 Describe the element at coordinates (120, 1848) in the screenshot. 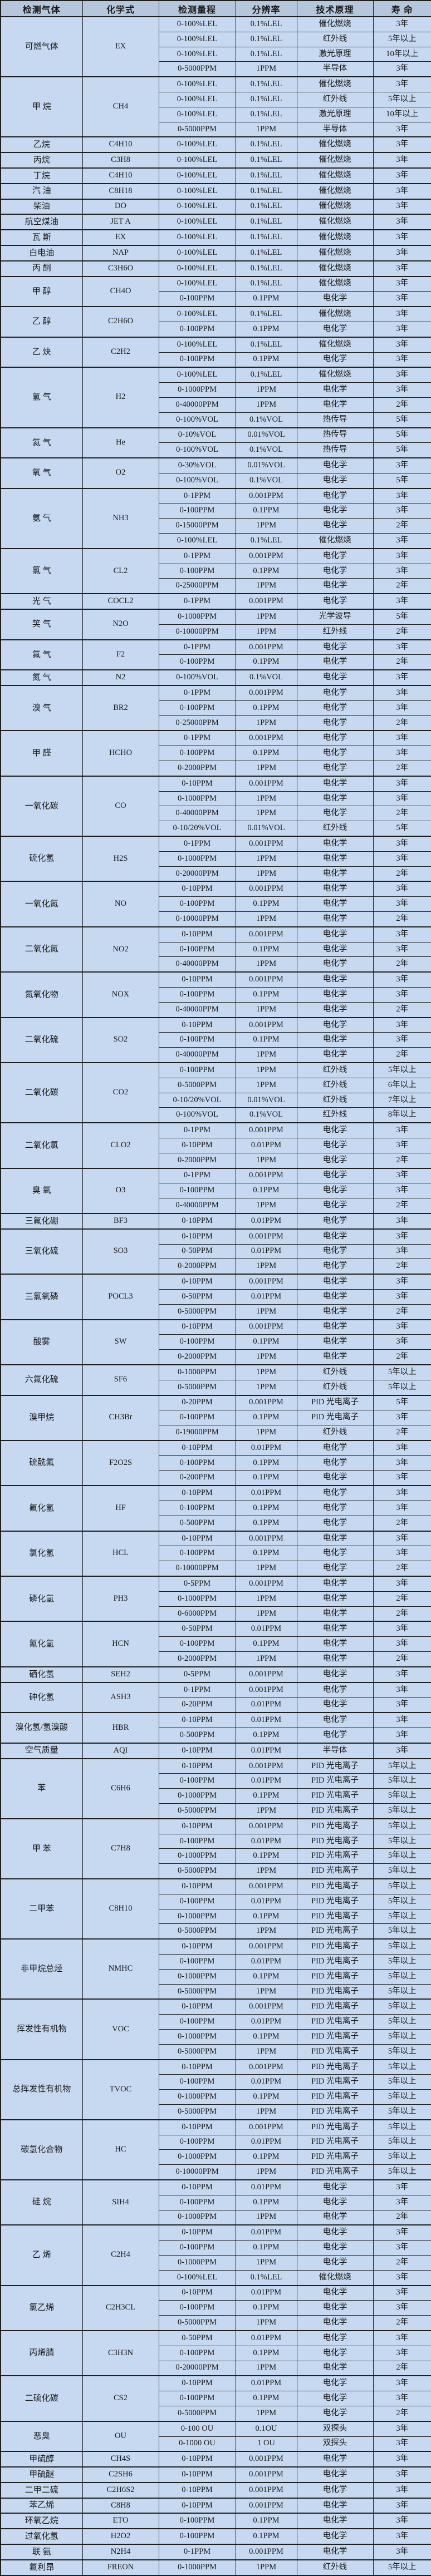

I see `formula-cell: C7H8` at that location.